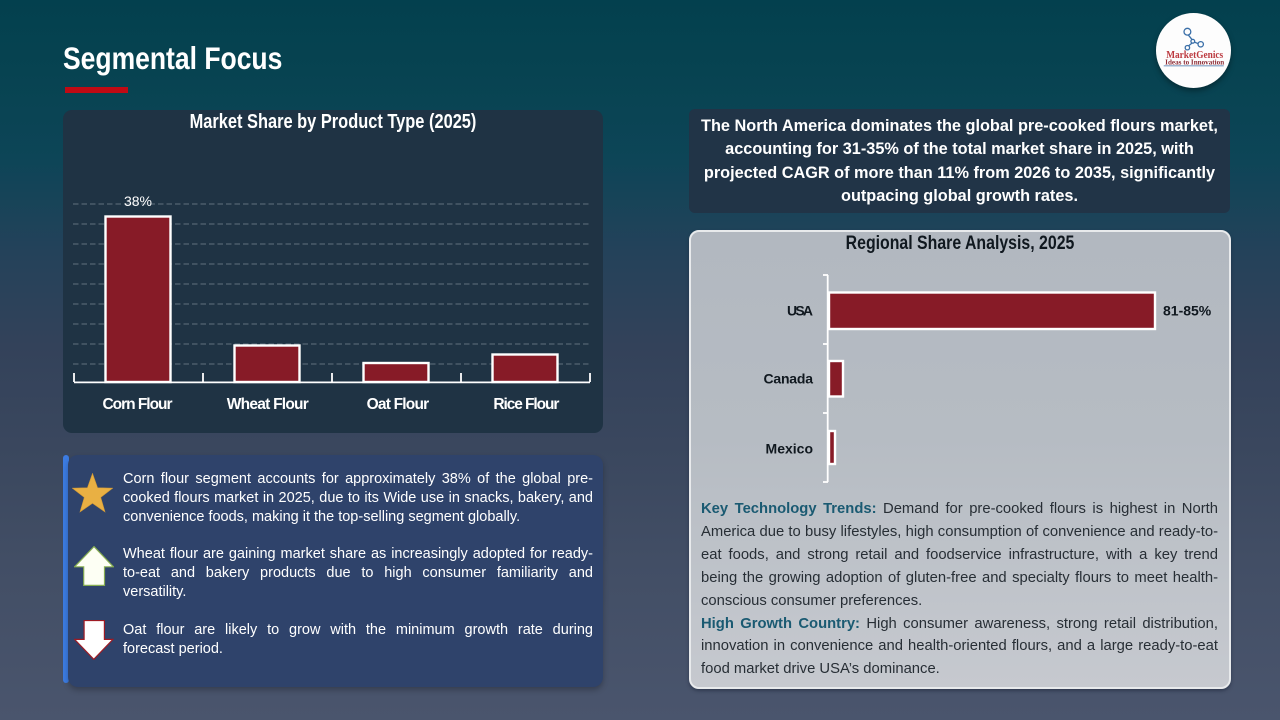 The image size is (1280, 720). Describe the element at coordinates (138, 201) in the screenshot. I see `svg-text: 38%` at that location.